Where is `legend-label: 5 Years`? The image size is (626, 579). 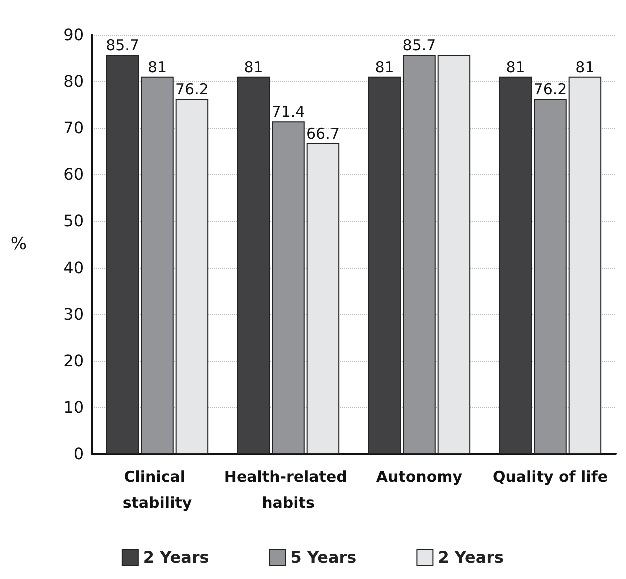
legend-label: 5 Years is located at coordinates (323, 557).